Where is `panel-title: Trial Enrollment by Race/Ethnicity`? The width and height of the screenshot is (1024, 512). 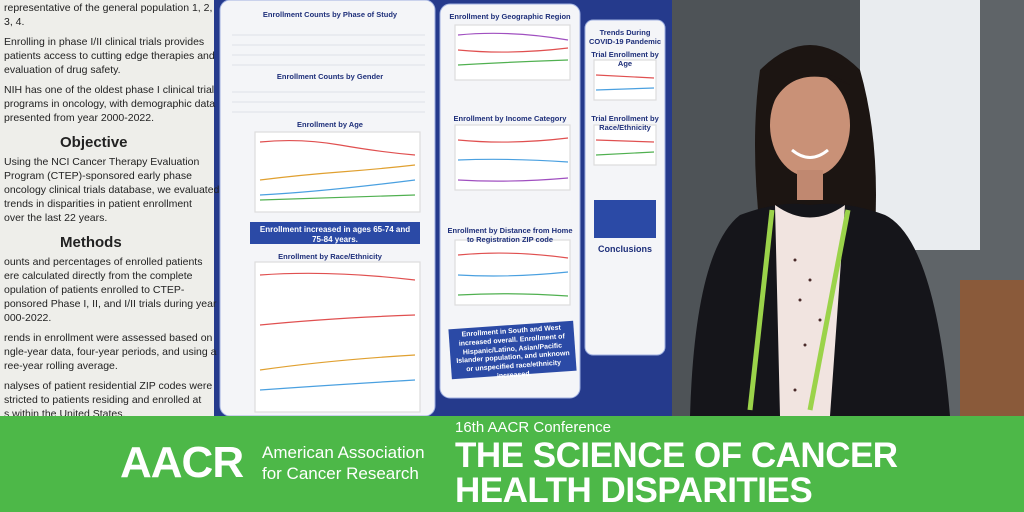 panel-title: Trial Enrollment by Race/Ethnicity is located at coordinates (625, 123).